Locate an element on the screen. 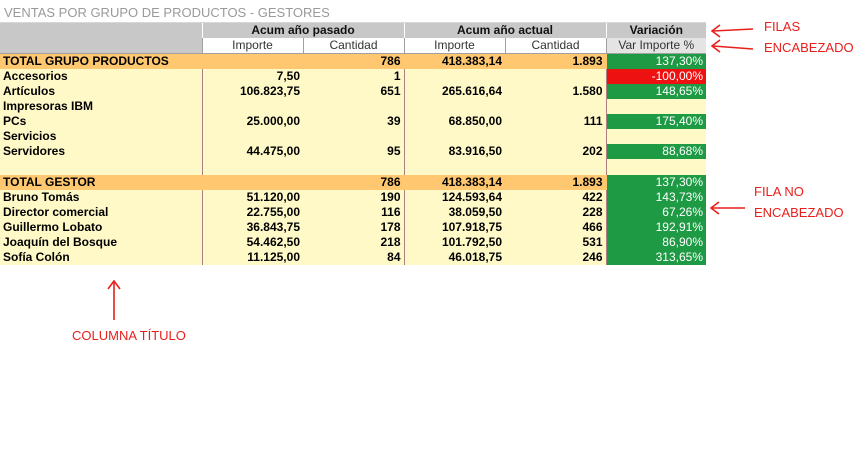  var-importe-cell: 86,90% is located at coordinates (656, 242).